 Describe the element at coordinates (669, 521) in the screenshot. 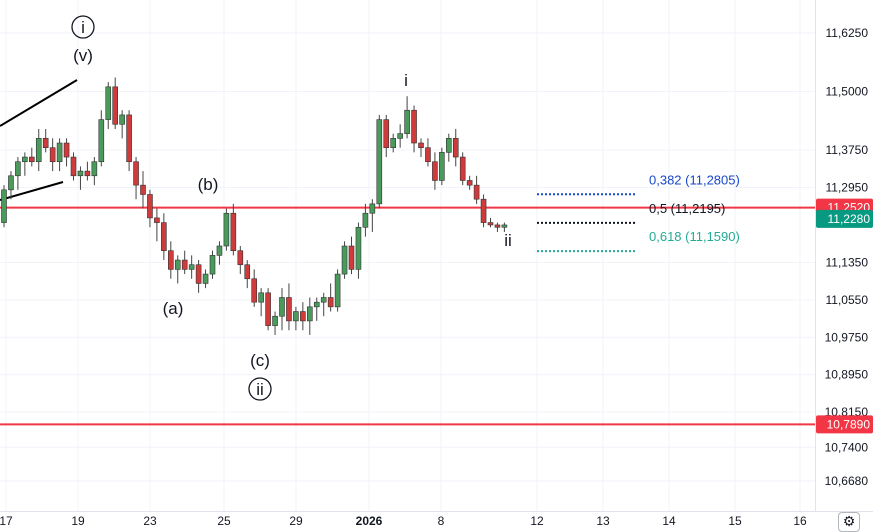

I see `x-tick-label: 14` at that location.